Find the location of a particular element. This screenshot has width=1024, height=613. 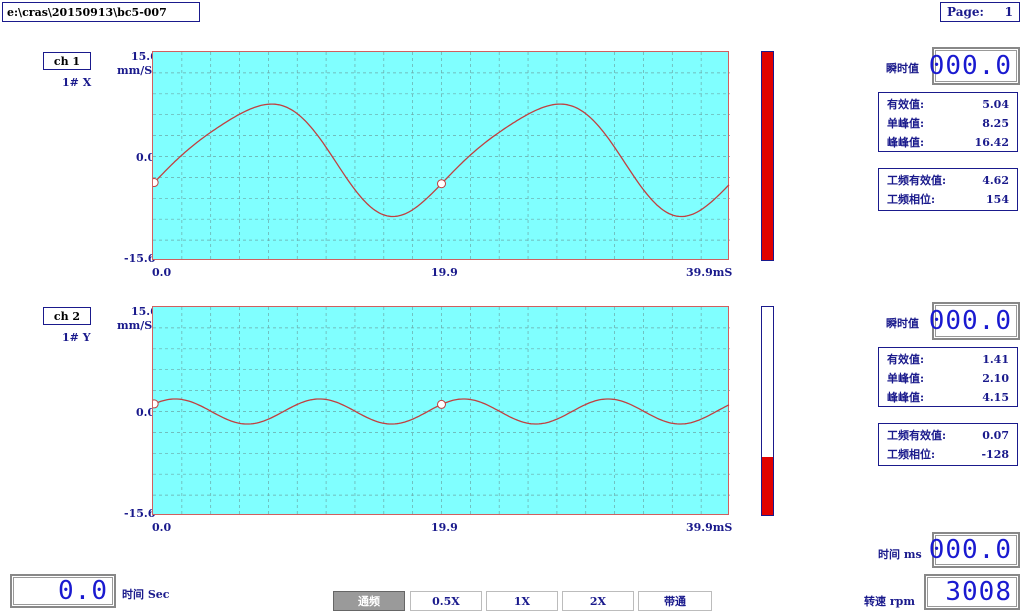

ch1-x-mid: 19.9 is located at coordinates (444, 272).